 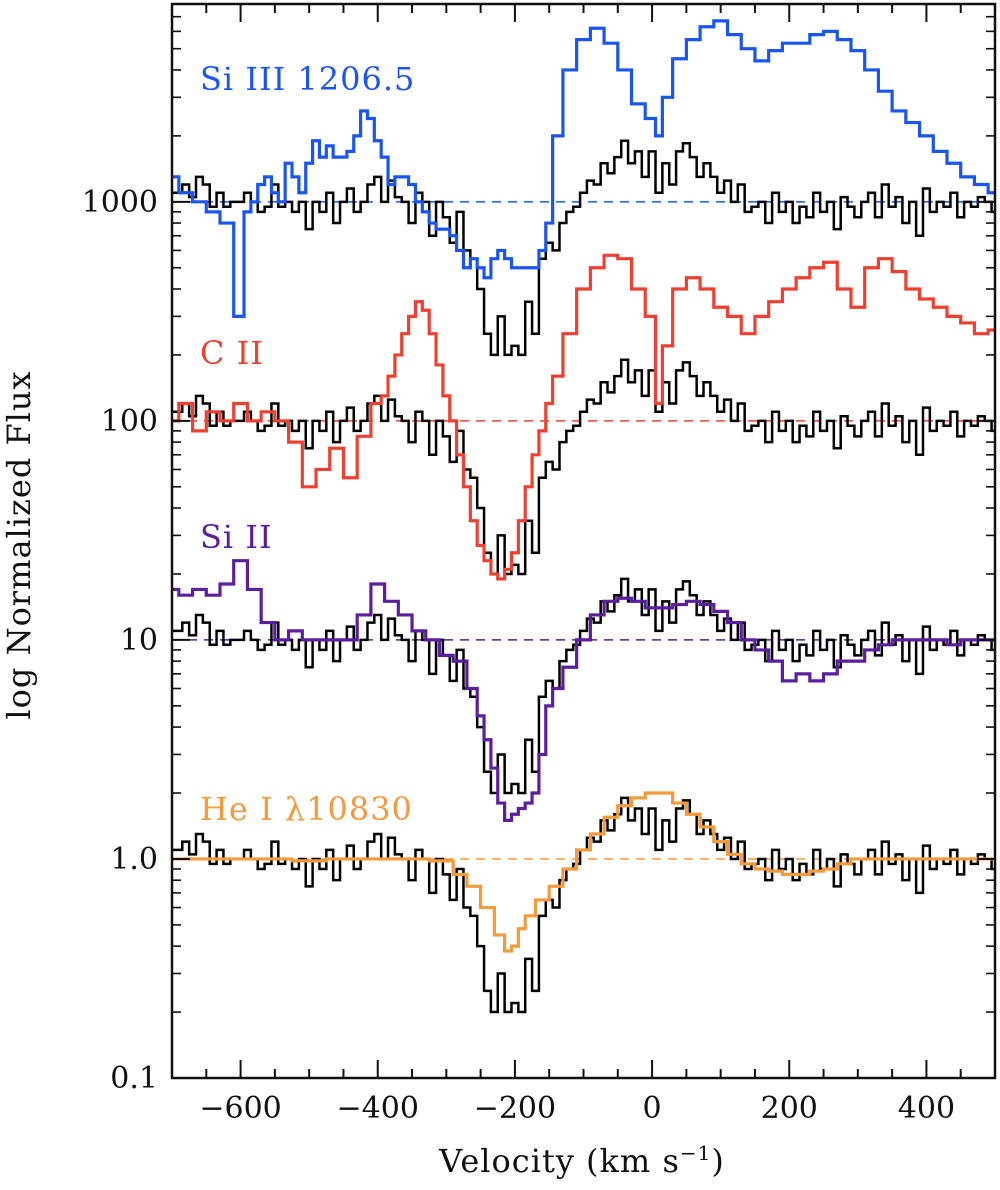 I want to click on x-axis-title-close: ), so click(x=717, y=1161).